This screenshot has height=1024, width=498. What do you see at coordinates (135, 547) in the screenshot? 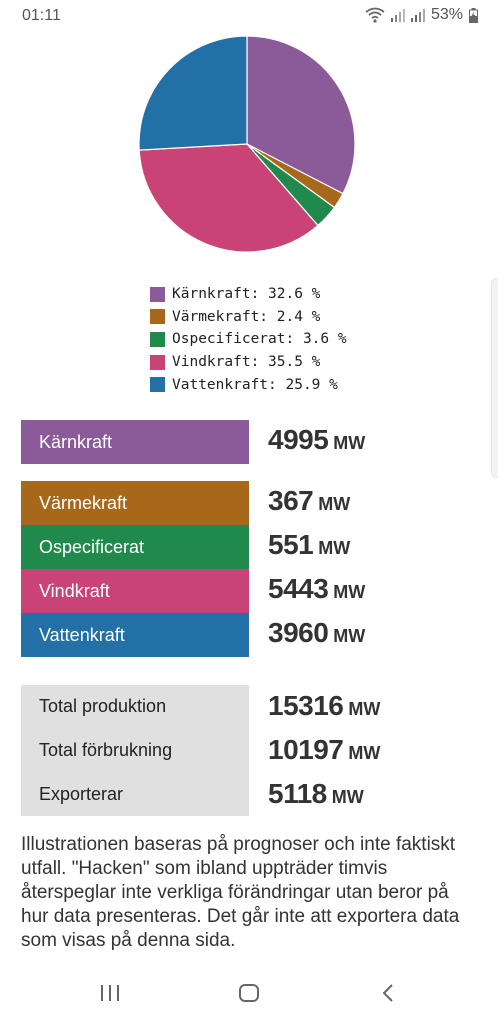
I see `production-label: Ospecificerat` at bounding box center [135, 547].